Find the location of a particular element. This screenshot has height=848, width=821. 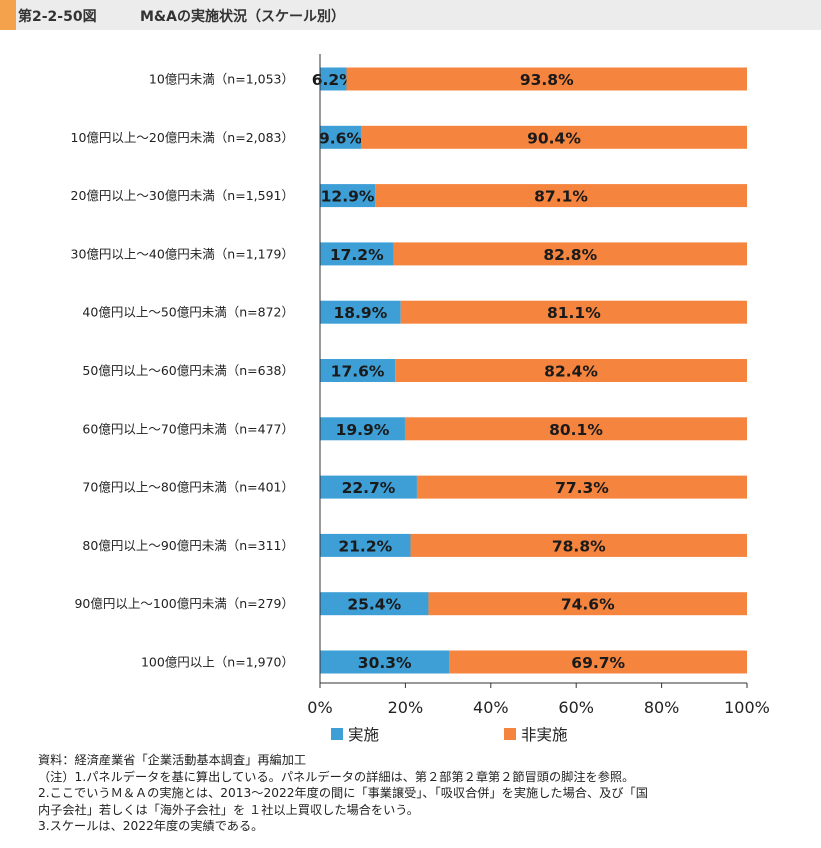

data-label-implemented: 17.6% is located at coordinates (358, 372).